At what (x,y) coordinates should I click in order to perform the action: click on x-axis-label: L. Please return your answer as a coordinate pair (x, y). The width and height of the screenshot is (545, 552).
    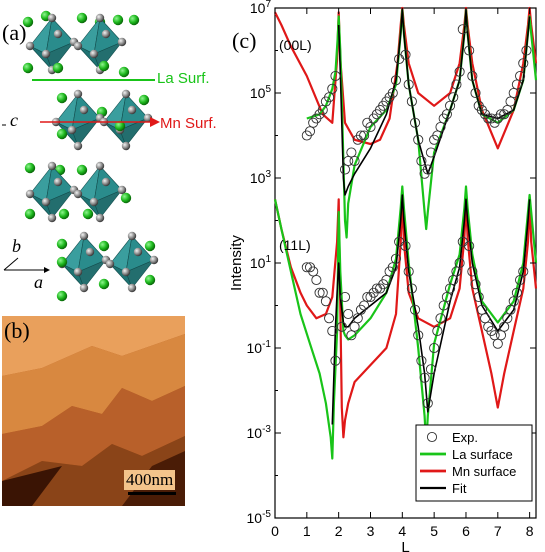
    Looking at the image, I should click on (405, 545).